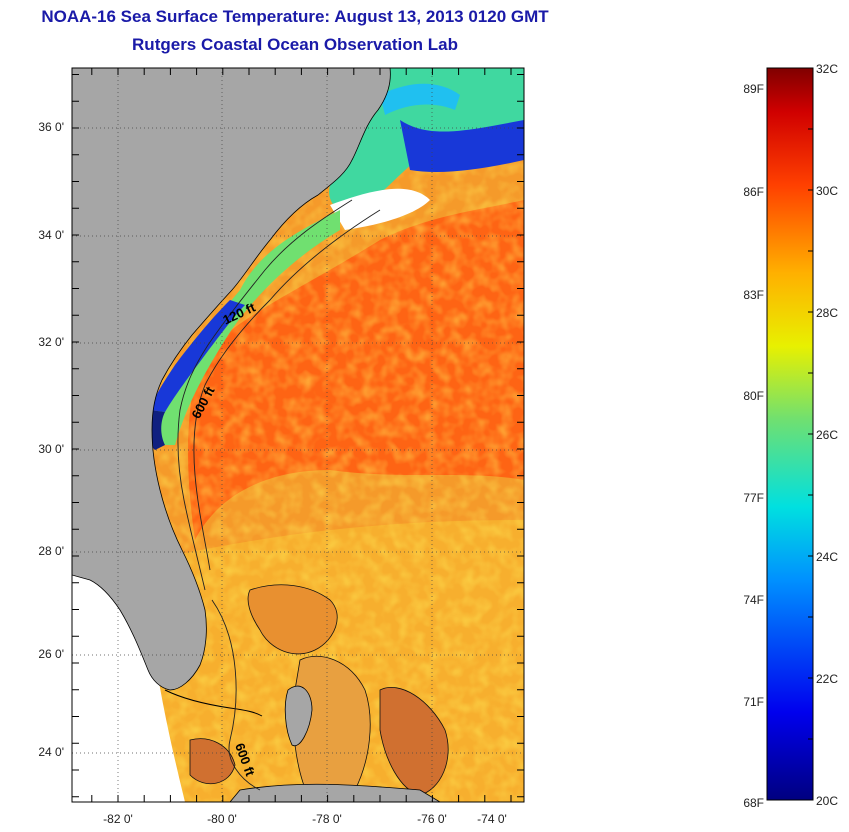  I want to click on colorbar-ticks, so click(810, 434).